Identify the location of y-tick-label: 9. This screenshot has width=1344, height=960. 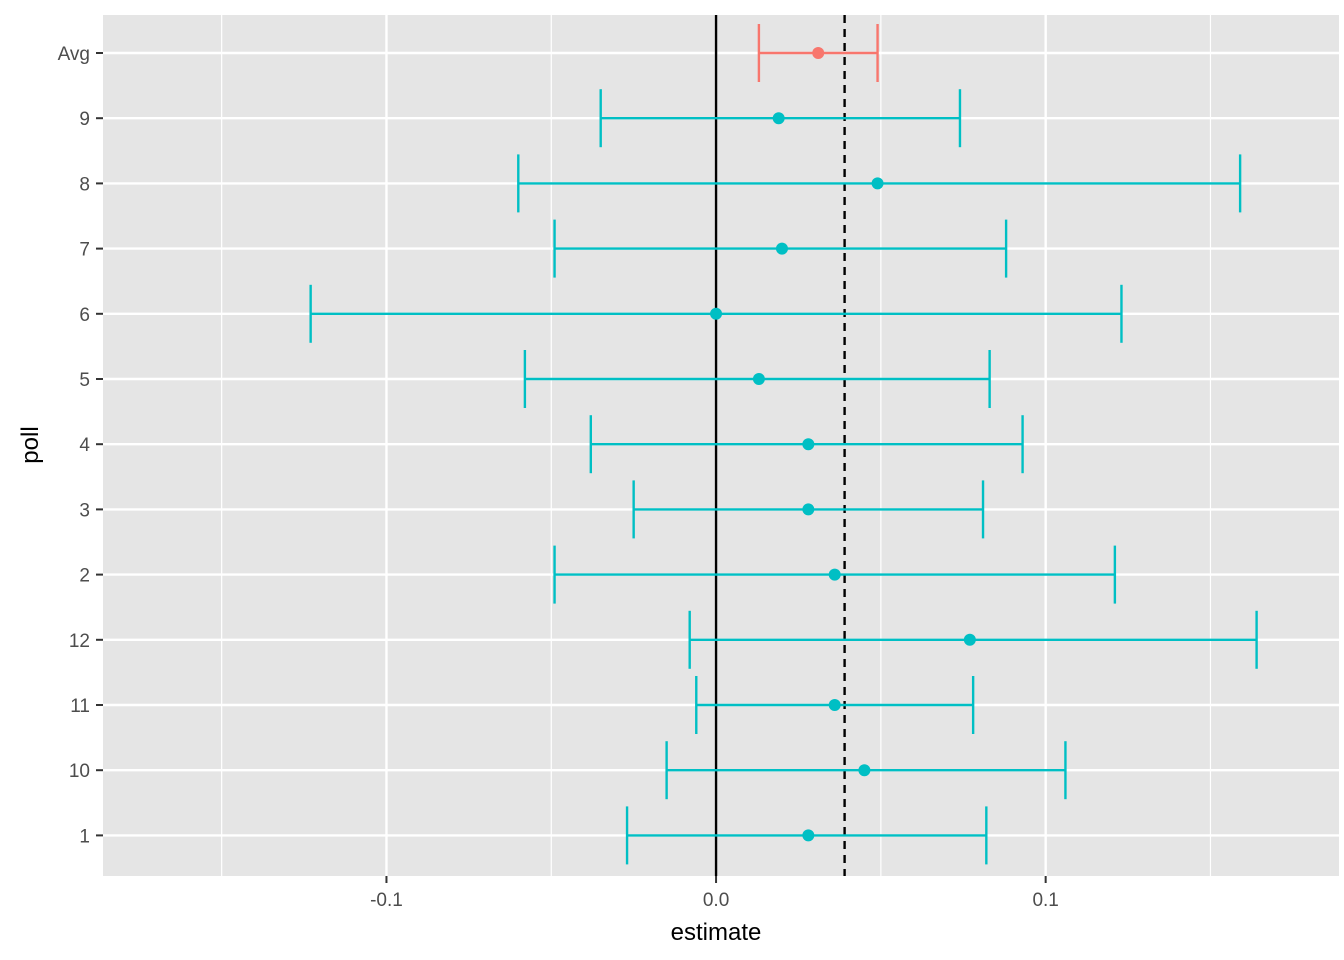
(84, 119).